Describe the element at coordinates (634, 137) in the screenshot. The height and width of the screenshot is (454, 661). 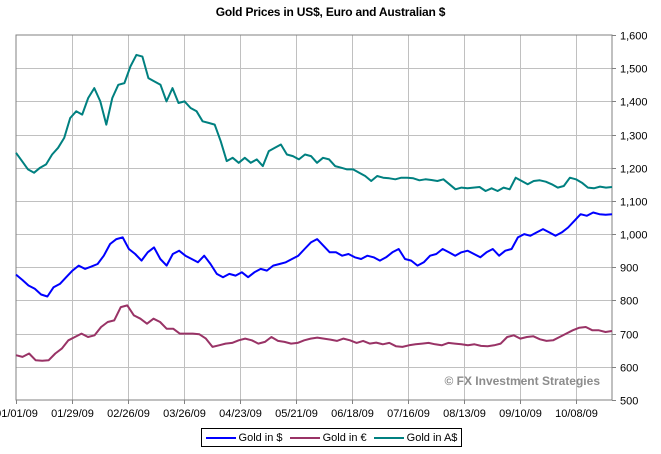
I see `y-tick-label: 1,300` at that location.